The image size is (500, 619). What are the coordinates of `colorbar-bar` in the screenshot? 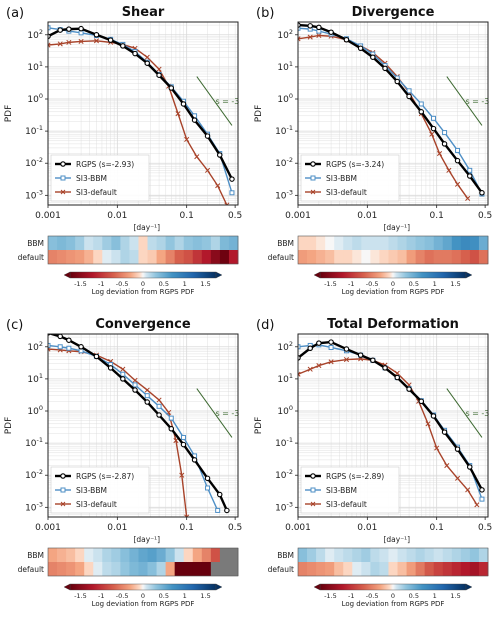 It's located at (393, 275).